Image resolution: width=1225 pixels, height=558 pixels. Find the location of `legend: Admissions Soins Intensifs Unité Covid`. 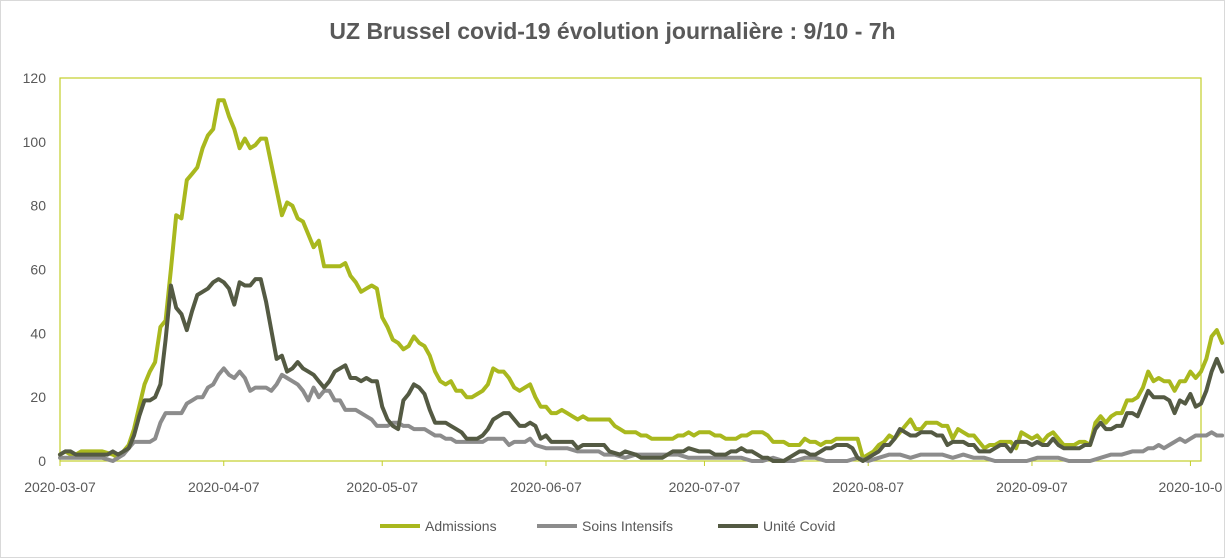

legend: Admissions Soins Intensifs Unité Covid is located at coordinates (607, 526).